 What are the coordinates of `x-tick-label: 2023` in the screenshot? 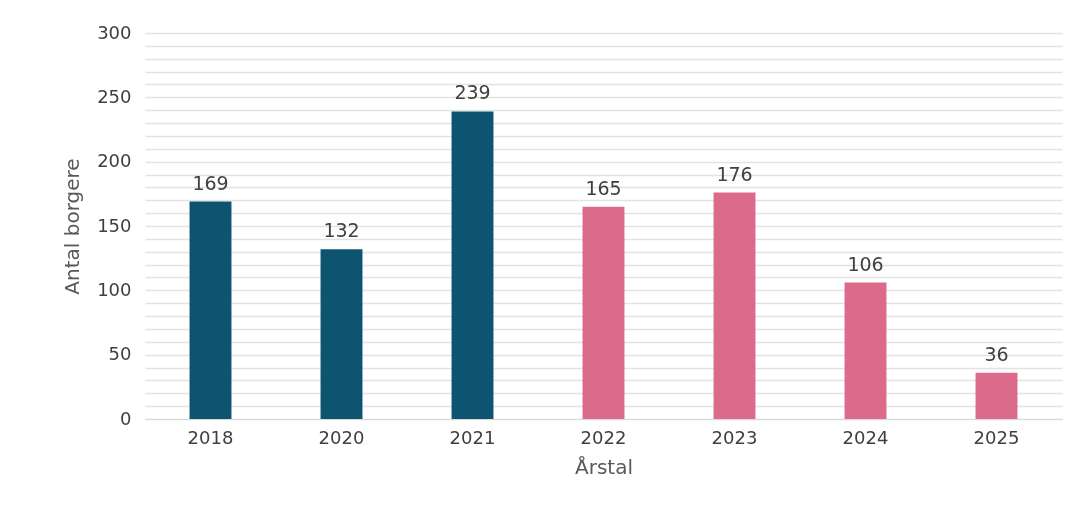 It's located at (734, 437).